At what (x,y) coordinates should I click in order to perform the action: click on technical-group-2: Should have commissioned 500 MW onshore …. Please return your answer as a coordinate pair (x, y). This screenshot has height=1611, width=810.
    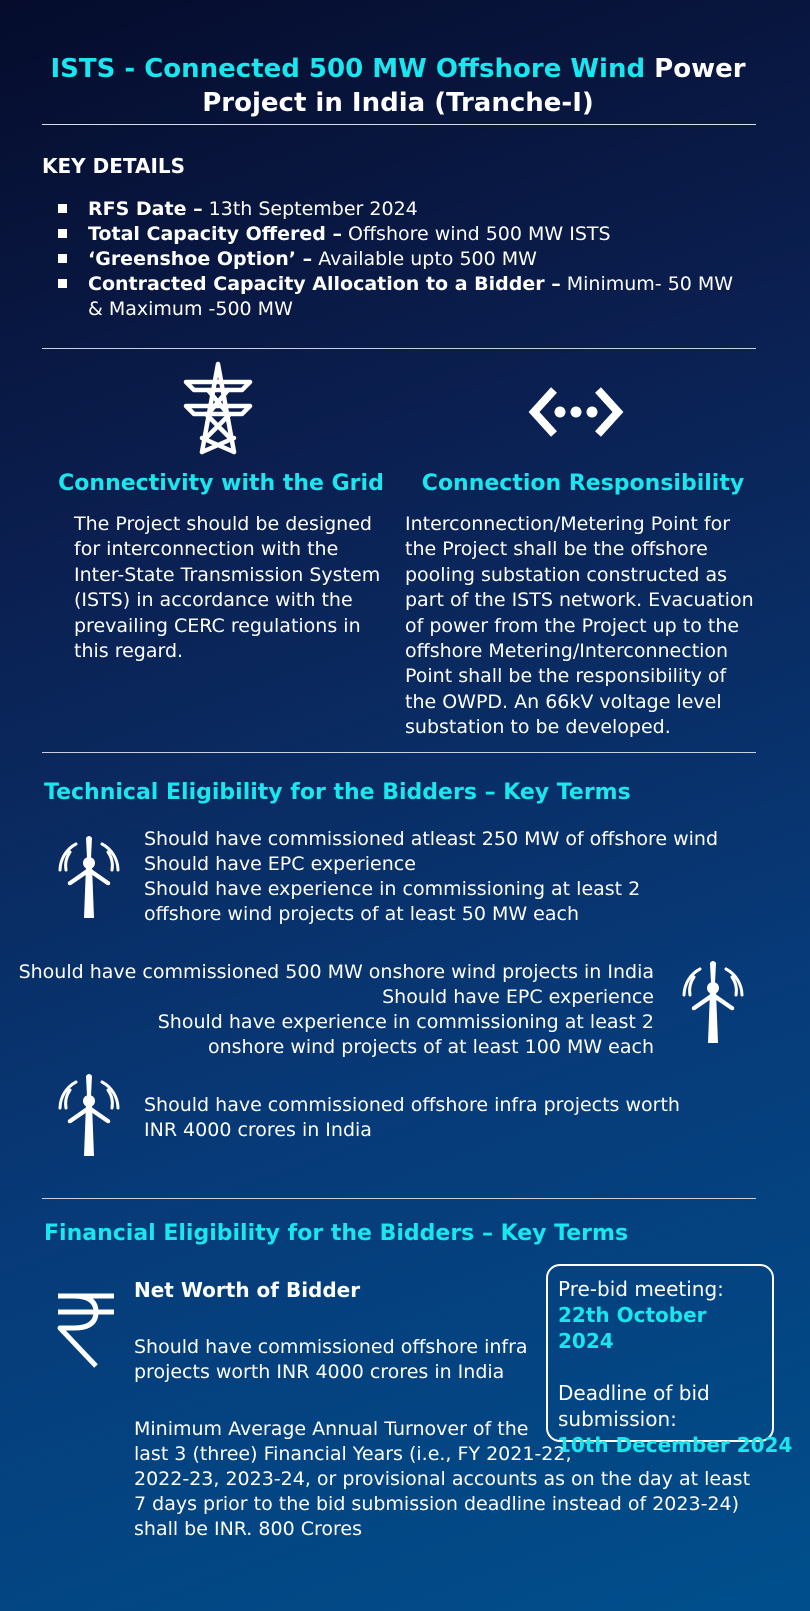
    Looking at the image, I should click on (336, 1009).